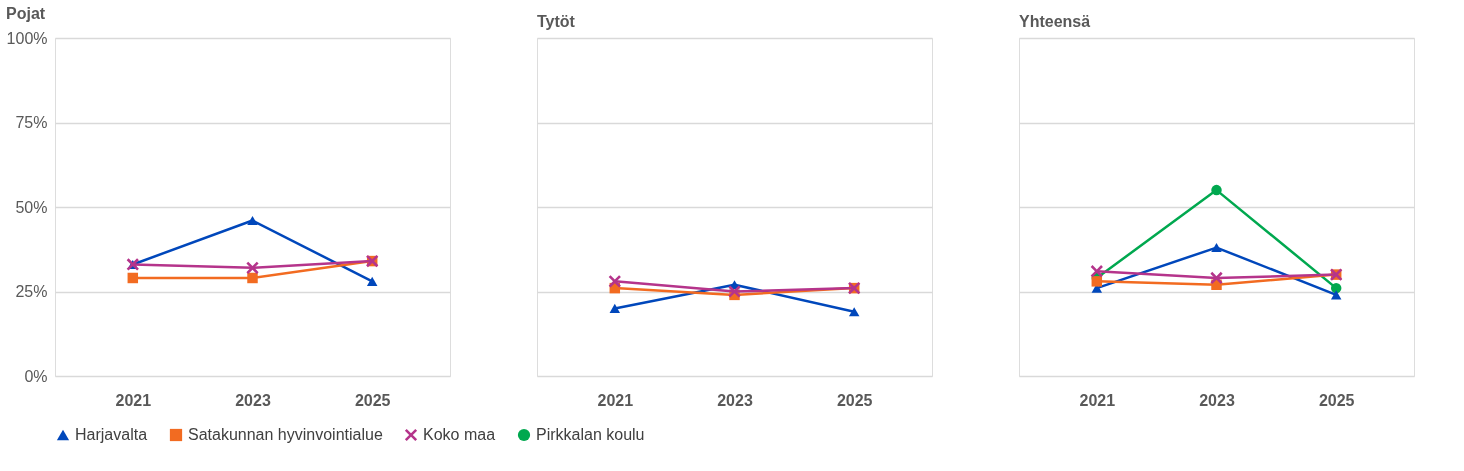 The width and height of the screenshot is (1464, 471). What do you see at coordinates (31, 207) in the screenshot?
I see `y-tick-label: 50%` at bounding box center [31, 207].